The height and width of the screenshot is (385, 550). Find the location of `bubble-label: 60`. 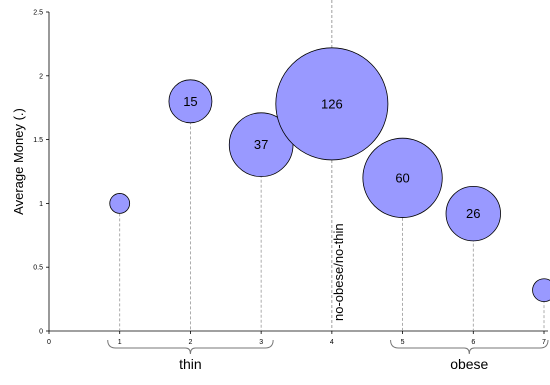

bubble-label: 60 is located at coordinates (402, 177).